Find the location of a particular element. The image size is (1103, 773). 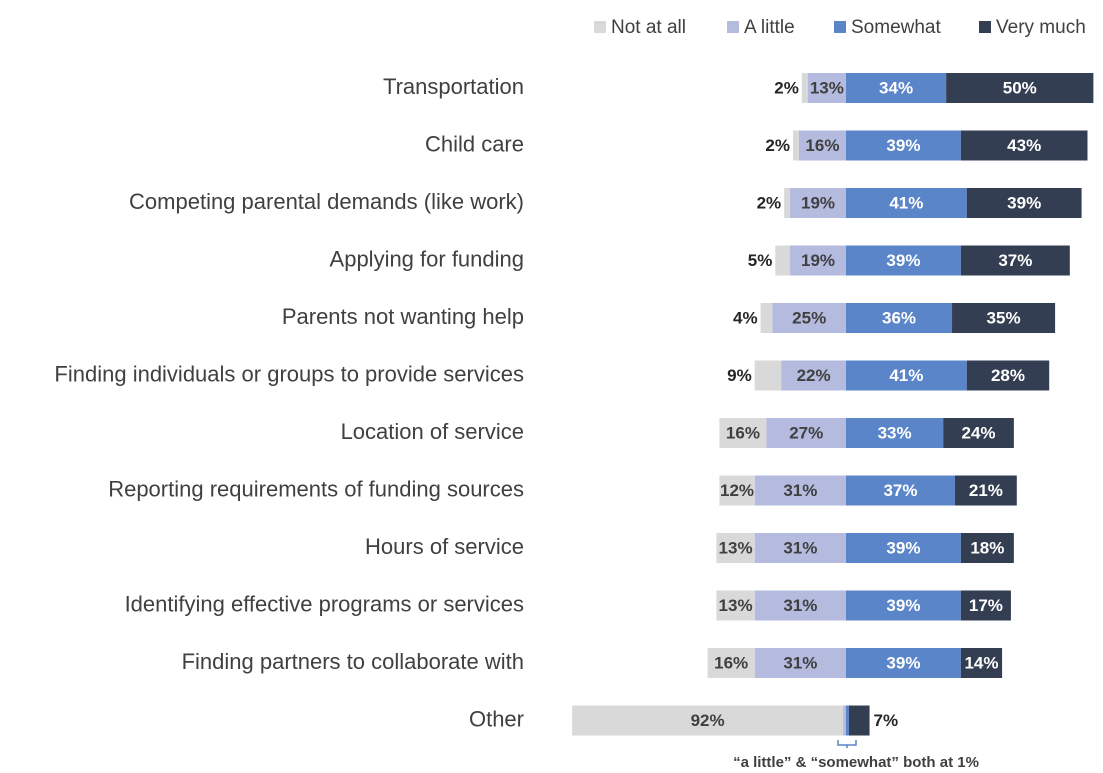

data-label: 25% is located at coordinates (809, 317).